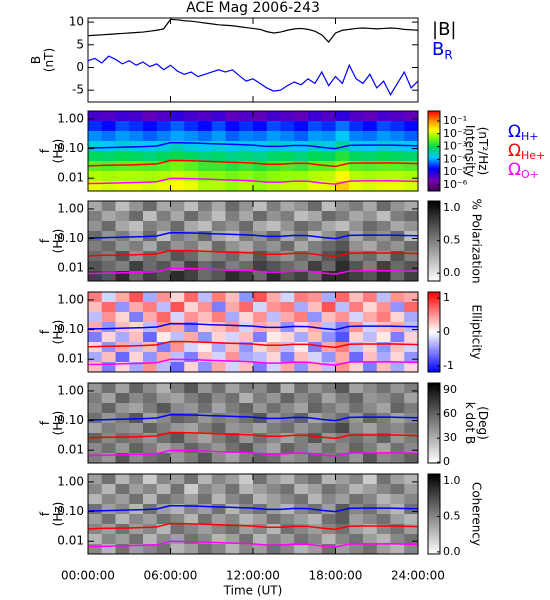 The height and width of the screenshot is (600, 550). Describe the element at coordinates (253, 576) in the screenshot. I see `x-tick-label: 12:00:00` at that location.